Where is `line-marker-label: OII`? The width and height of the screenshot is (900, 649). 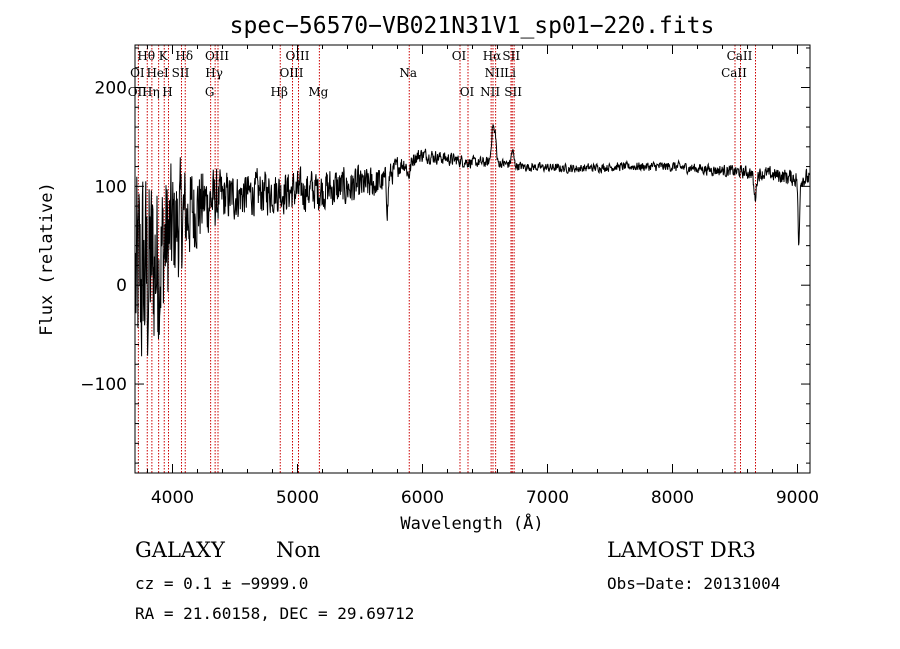 line-marker-label: OII is located at coordinates (138, 92).